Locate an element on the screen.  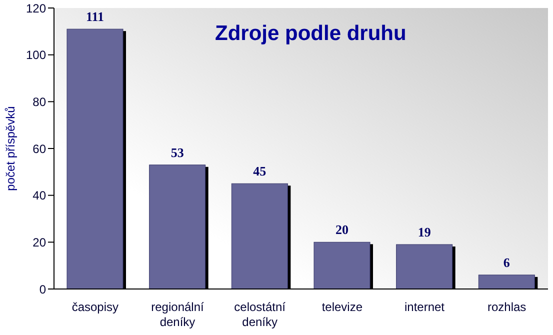
y-axis-title: počet příspěvků is located at coordinates (10, 148).